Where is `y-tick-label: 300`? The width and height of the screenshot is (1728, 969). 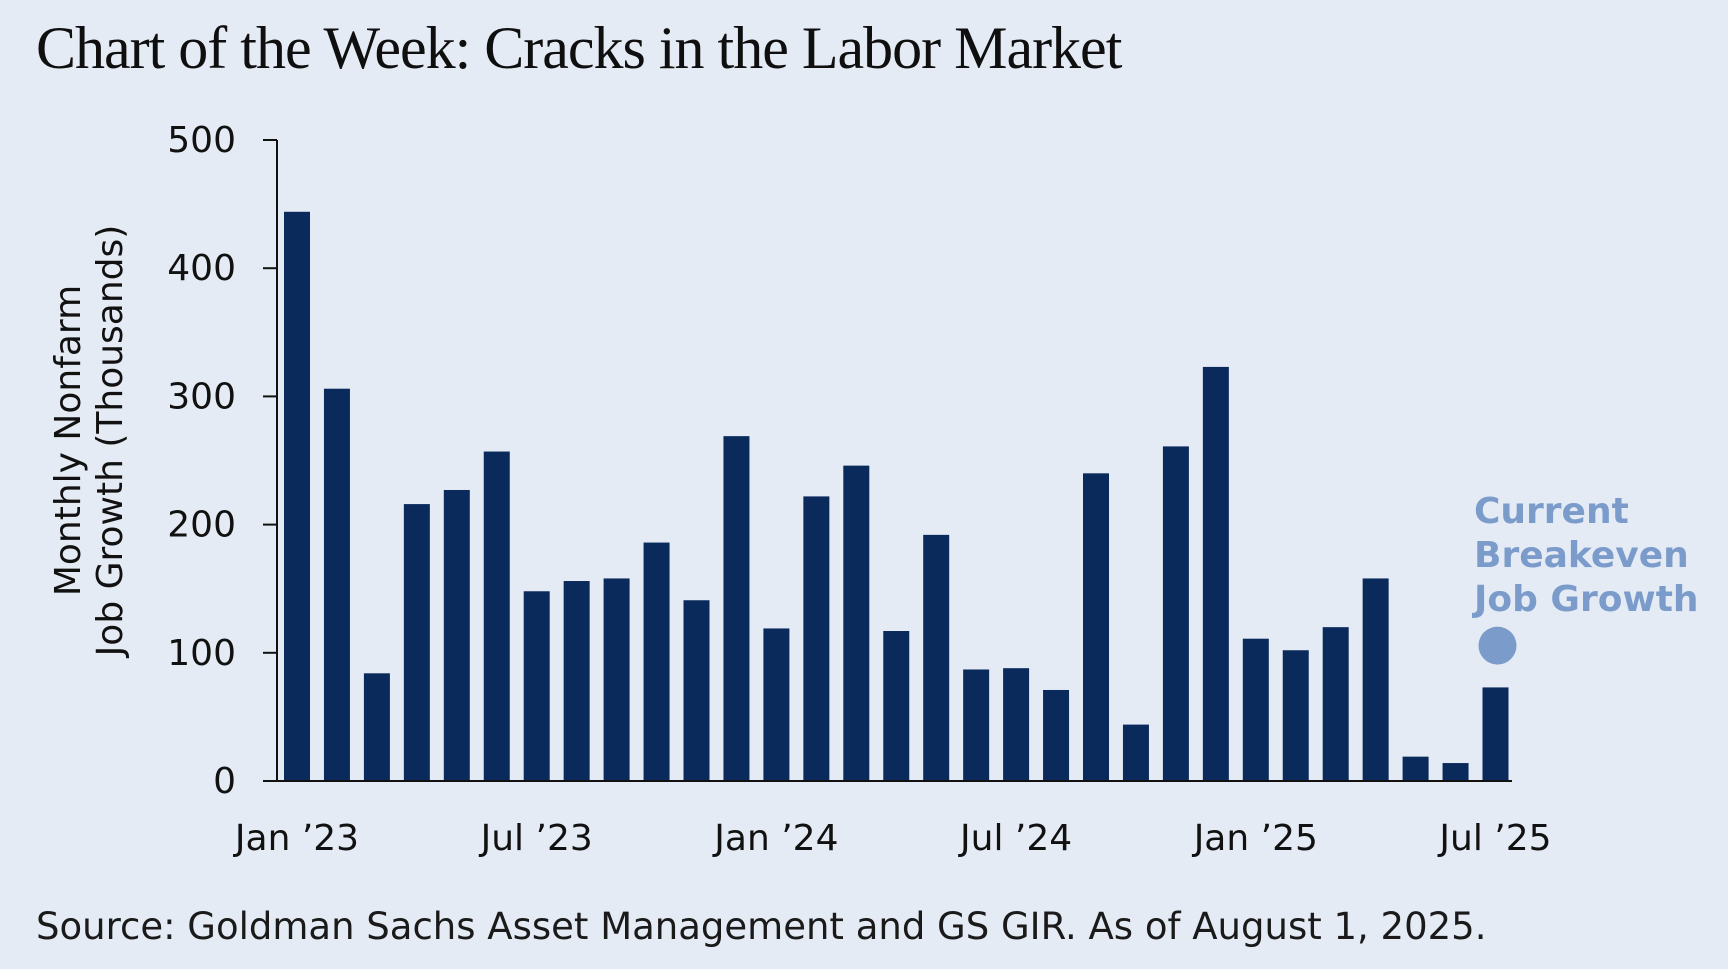
y-tick-label: 300 is located at coordinates (201, 396).